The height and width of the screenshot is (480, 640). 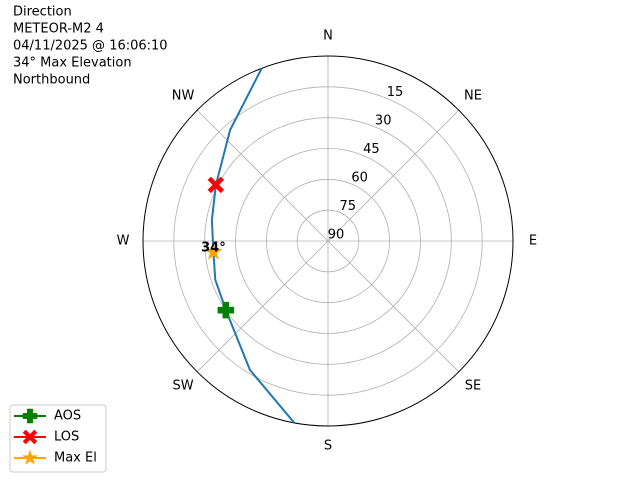 What do you see at coordinates (123, 241) in the screenshot?
I see `theta-tick-label: W` at bounding box center [123, 241].